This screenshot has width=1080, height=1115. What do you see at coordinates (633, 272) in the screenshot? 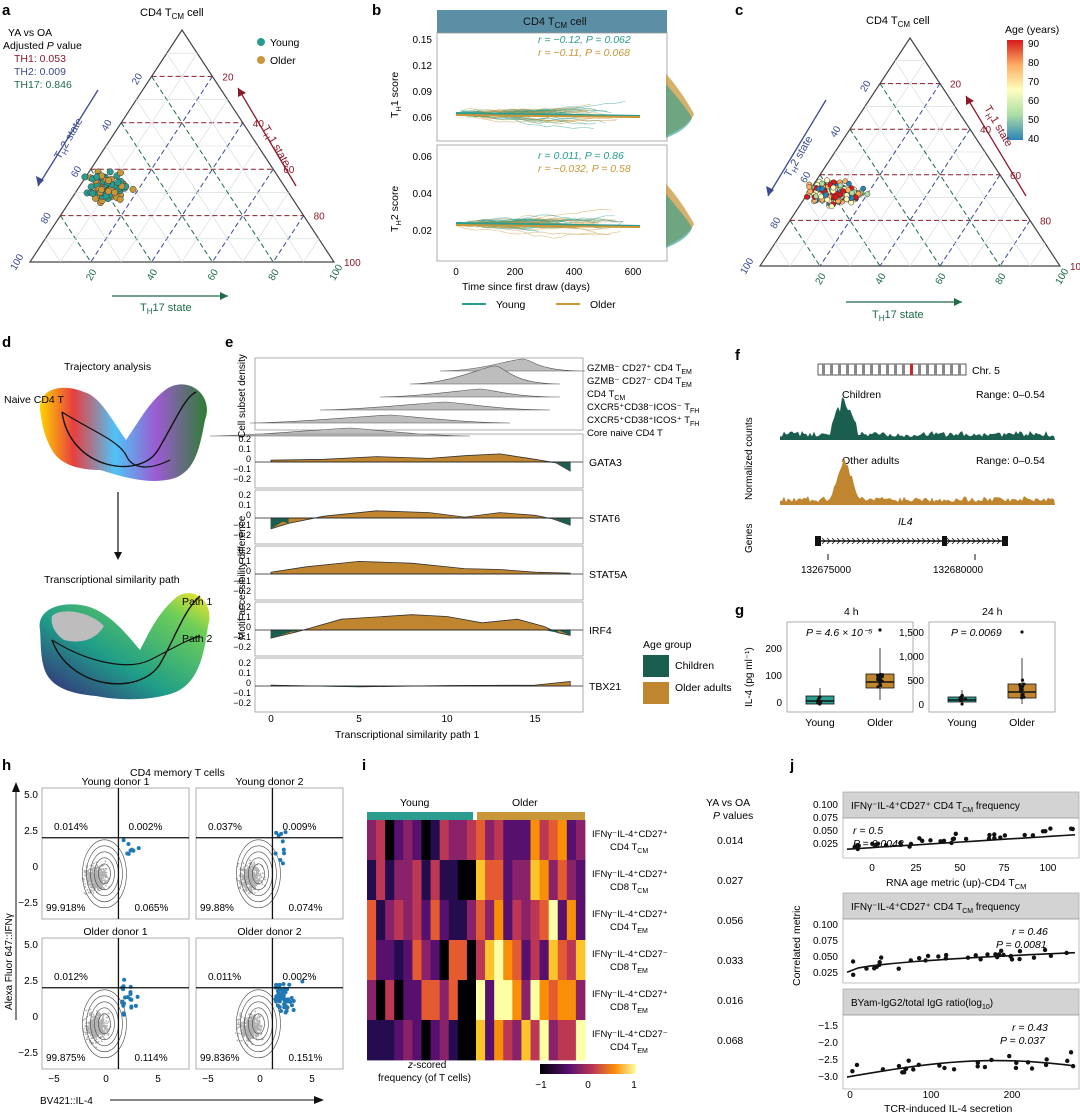
I see `b-x-tick: 600` at bounding box center [633, 272].